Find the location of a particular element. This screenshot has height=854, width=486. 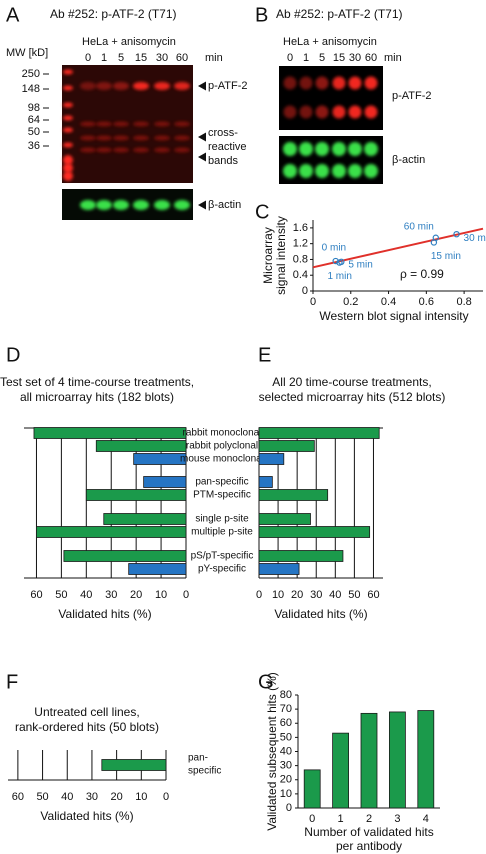

lane-label: 15 is located at coordinates (141, 58).